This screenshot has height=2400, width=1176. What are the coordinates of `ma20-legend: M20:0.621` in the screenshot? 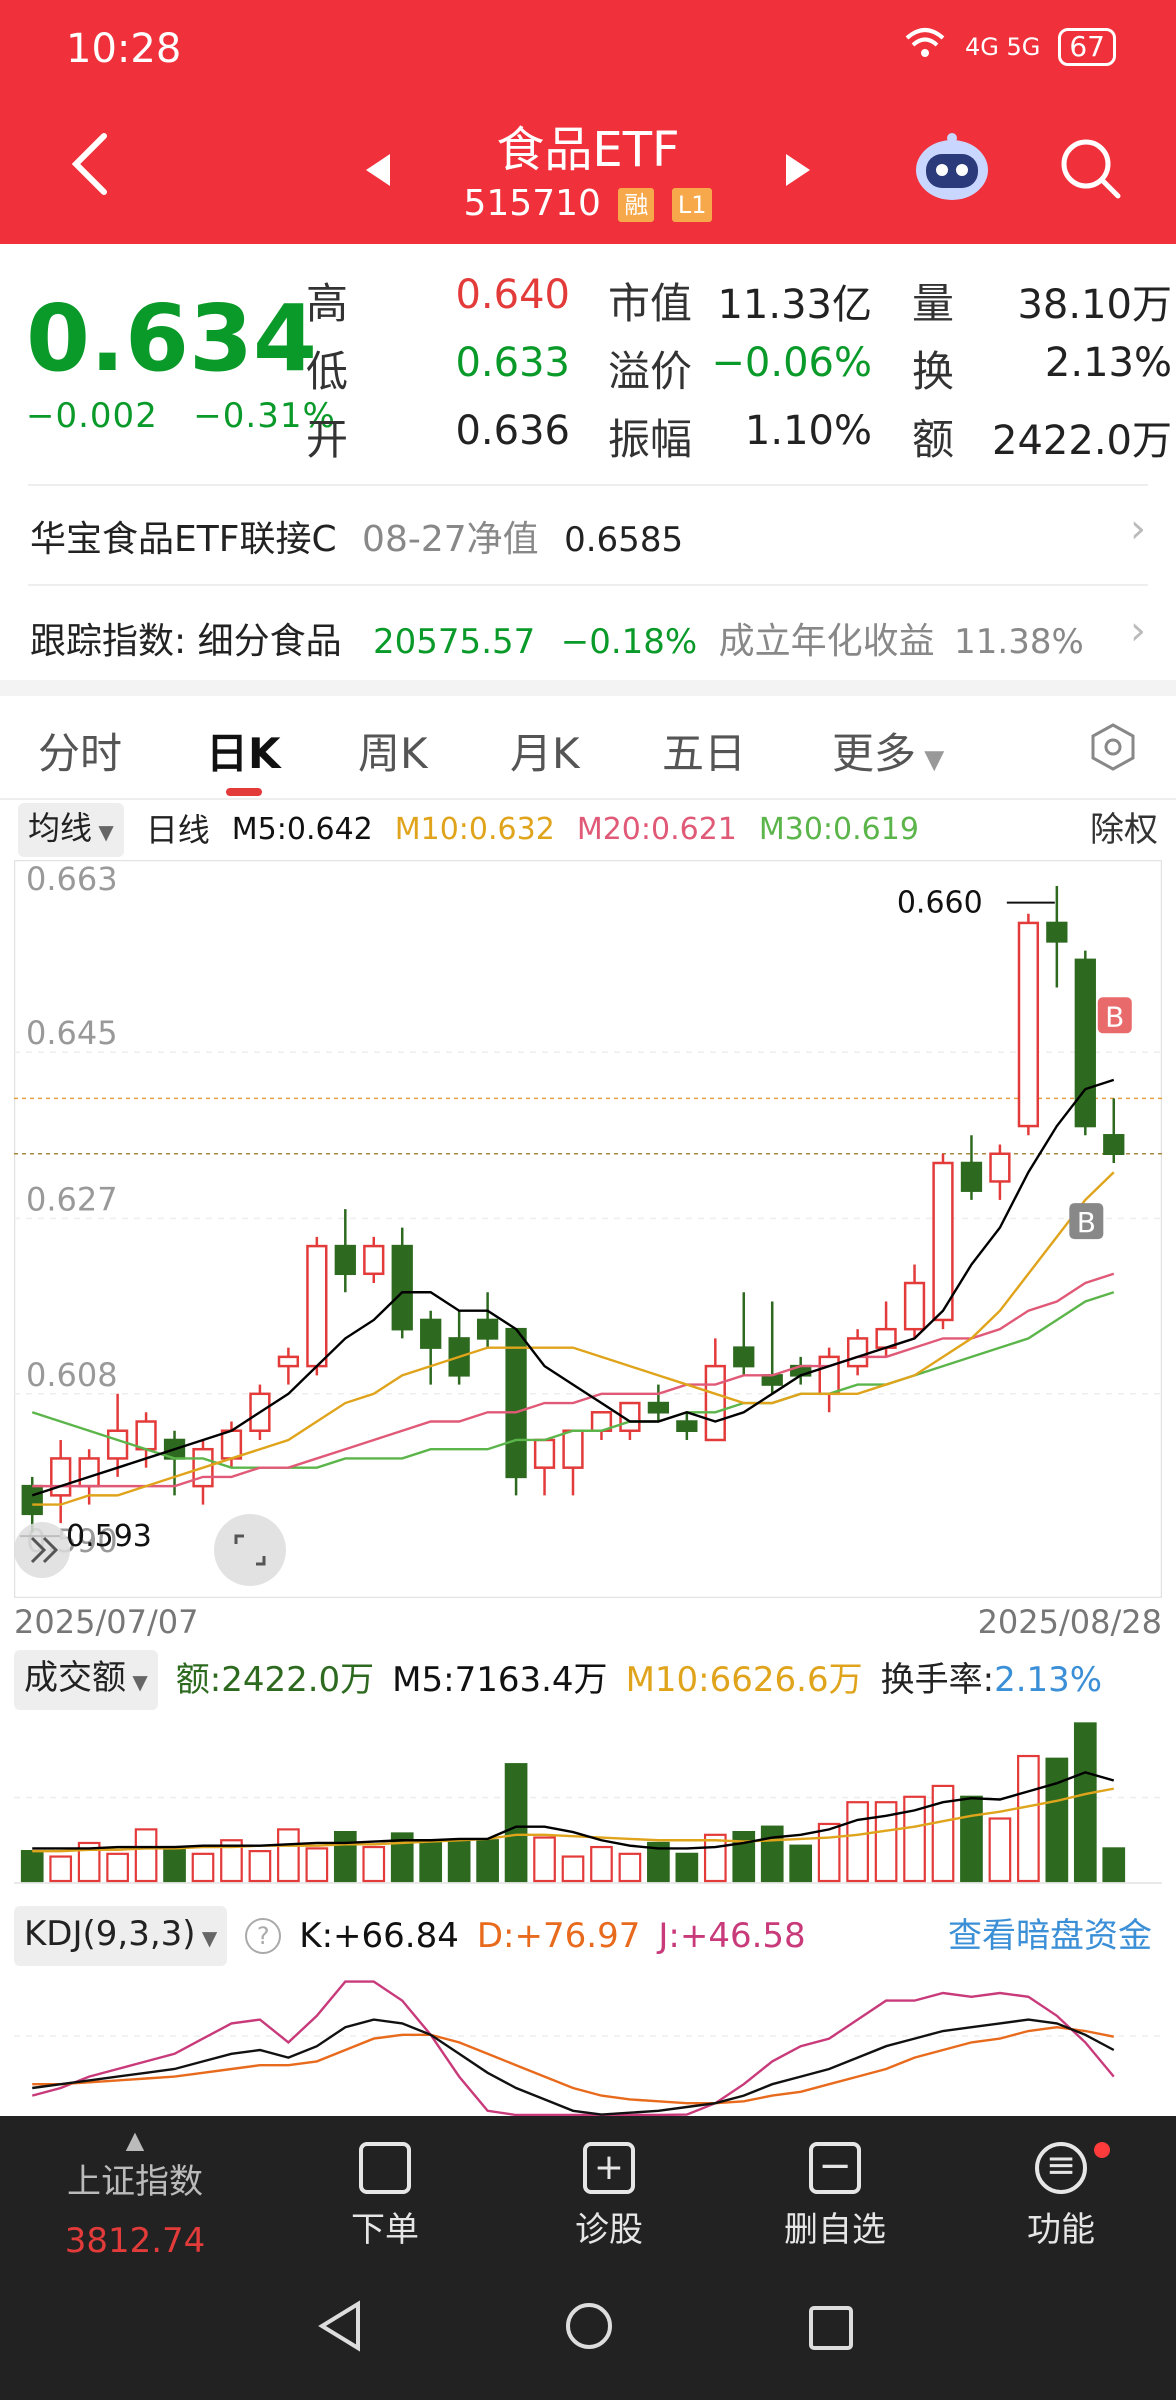 It's located at (656, 829).